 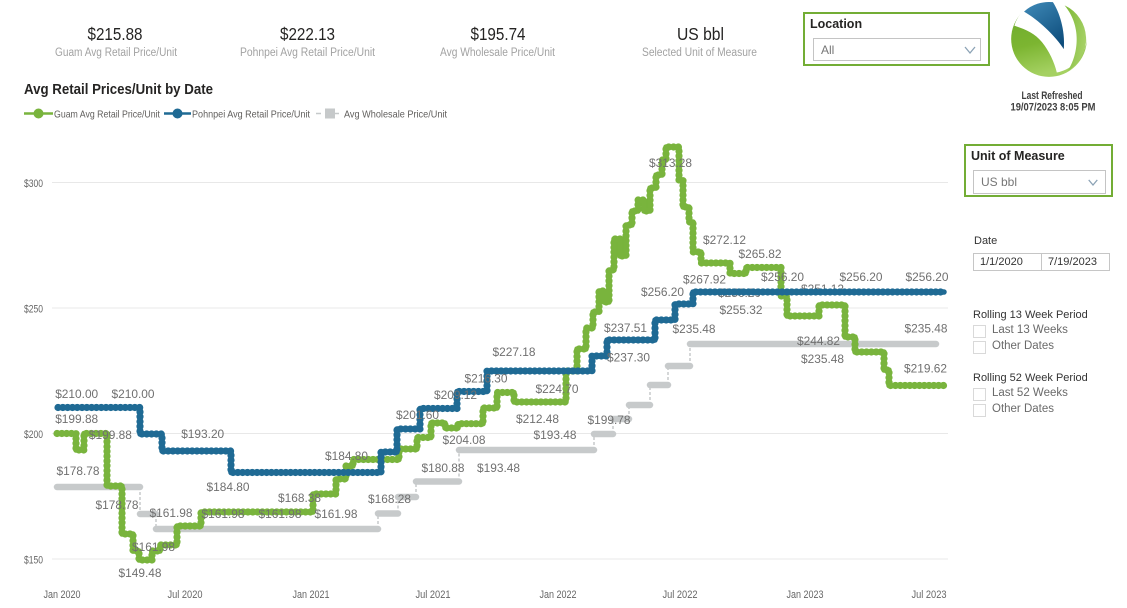 What do you see at coordinates (680, 595) in the screenshot?
I see `svg-text: Jul 2022` at bounding box center [680, 595].